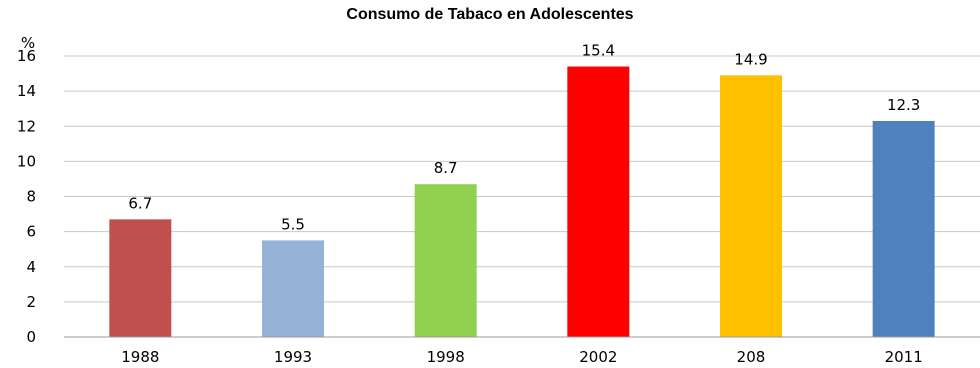  Describe the element at coordinates (26, 161) in the screenshot. I see `y-tick-label: 10` at that location.